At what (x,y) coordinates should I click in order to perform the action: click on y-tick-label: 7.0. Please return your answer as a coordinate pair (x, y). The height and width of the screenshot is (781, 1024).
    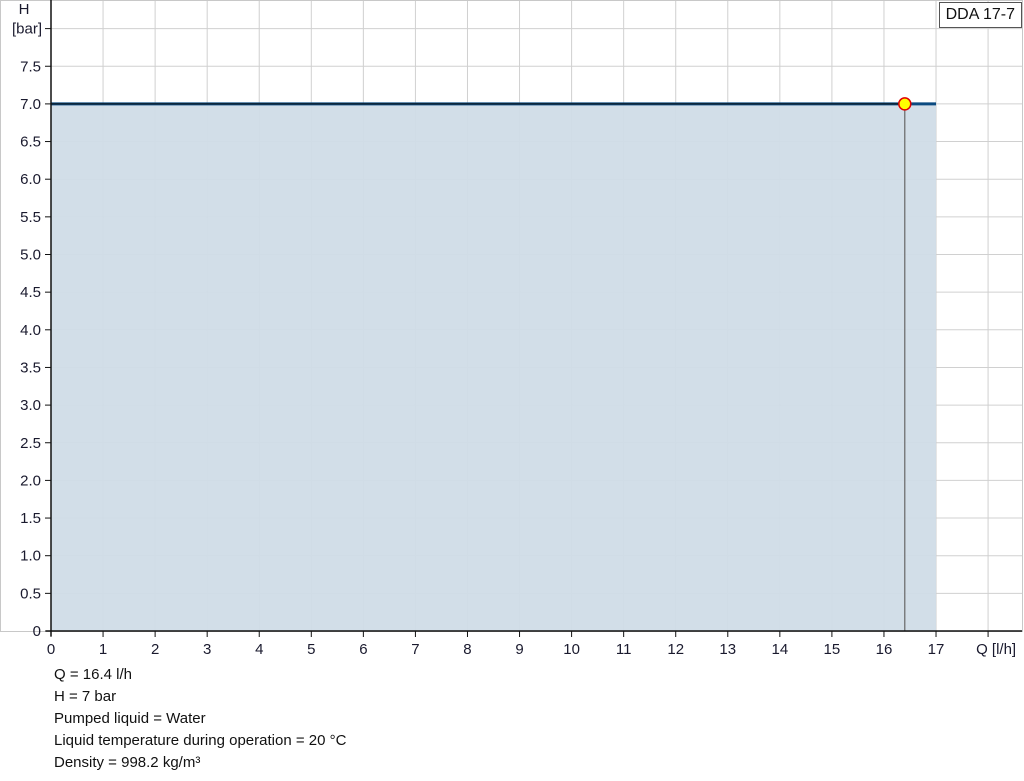
    Looking at the image, I should click on (30, 104).